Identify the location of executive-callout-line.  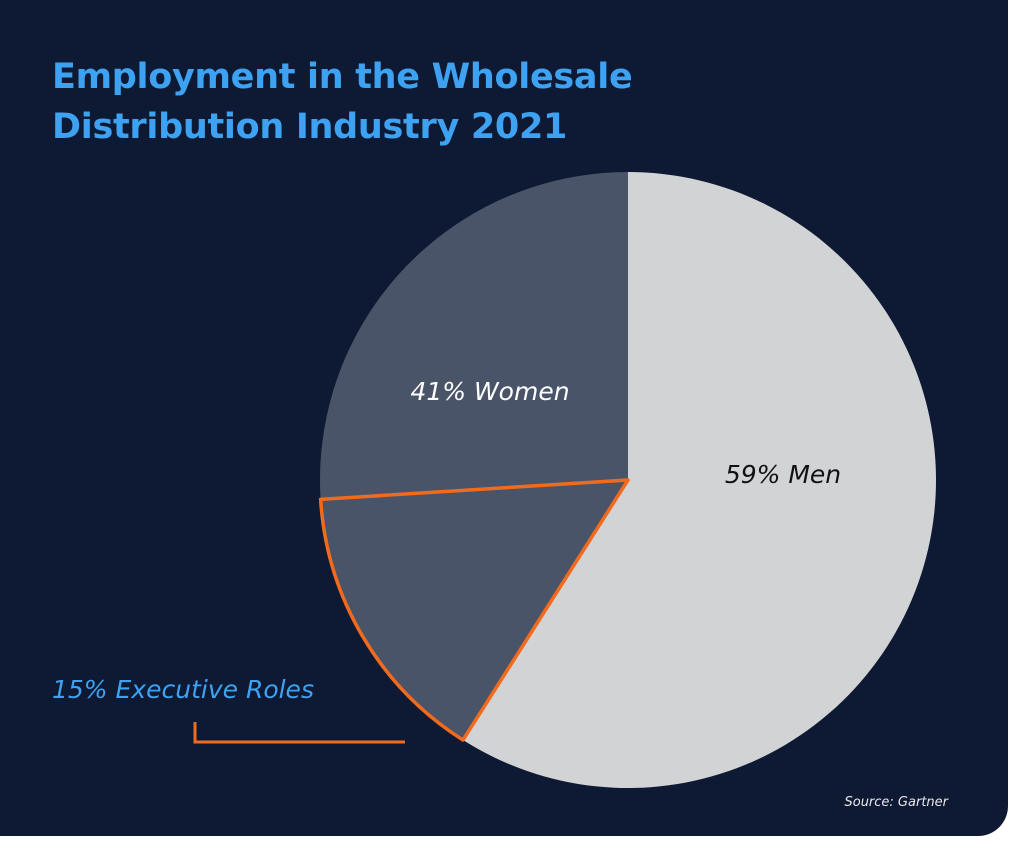
(299, 733).